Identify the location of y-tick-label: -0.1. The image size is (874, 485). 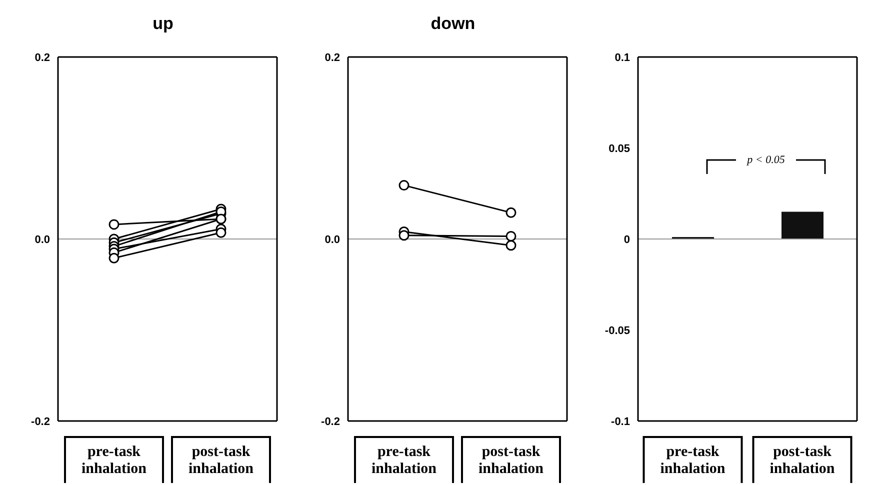
(620, 422).